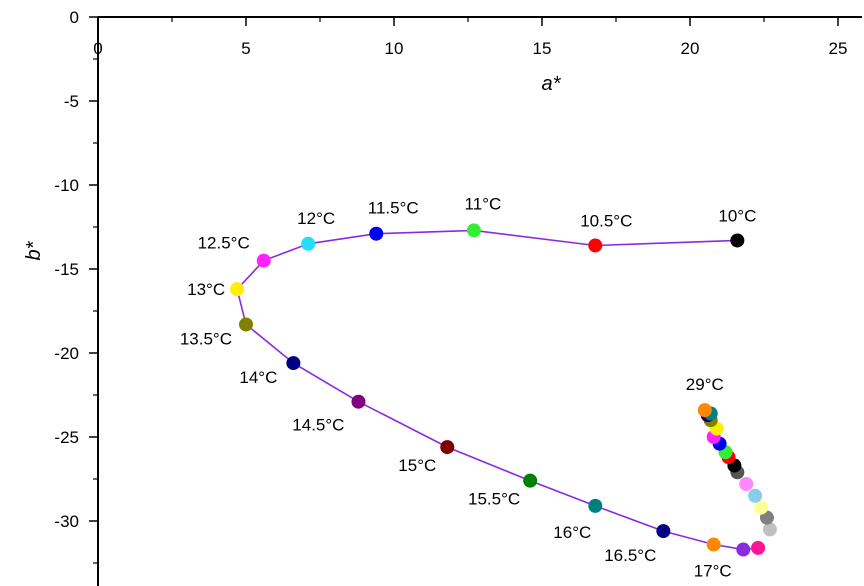  I want to click on x-axis-title: a*, so click(552, 84).